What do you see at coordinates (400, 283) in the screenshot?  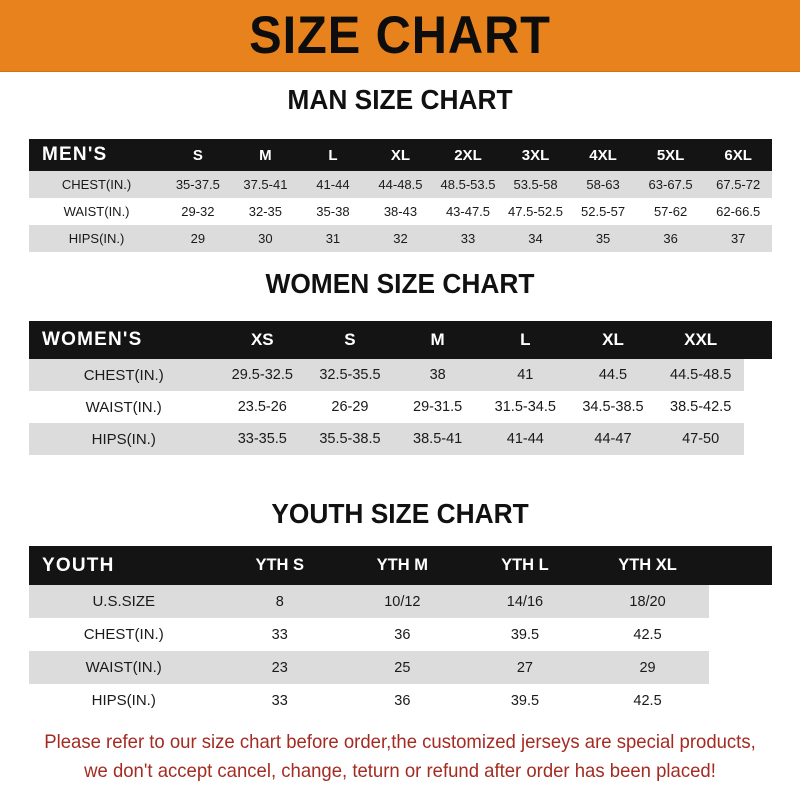 I see `section-title-women: WOMEN SIZE CHART` at bounding box center [400, 283].